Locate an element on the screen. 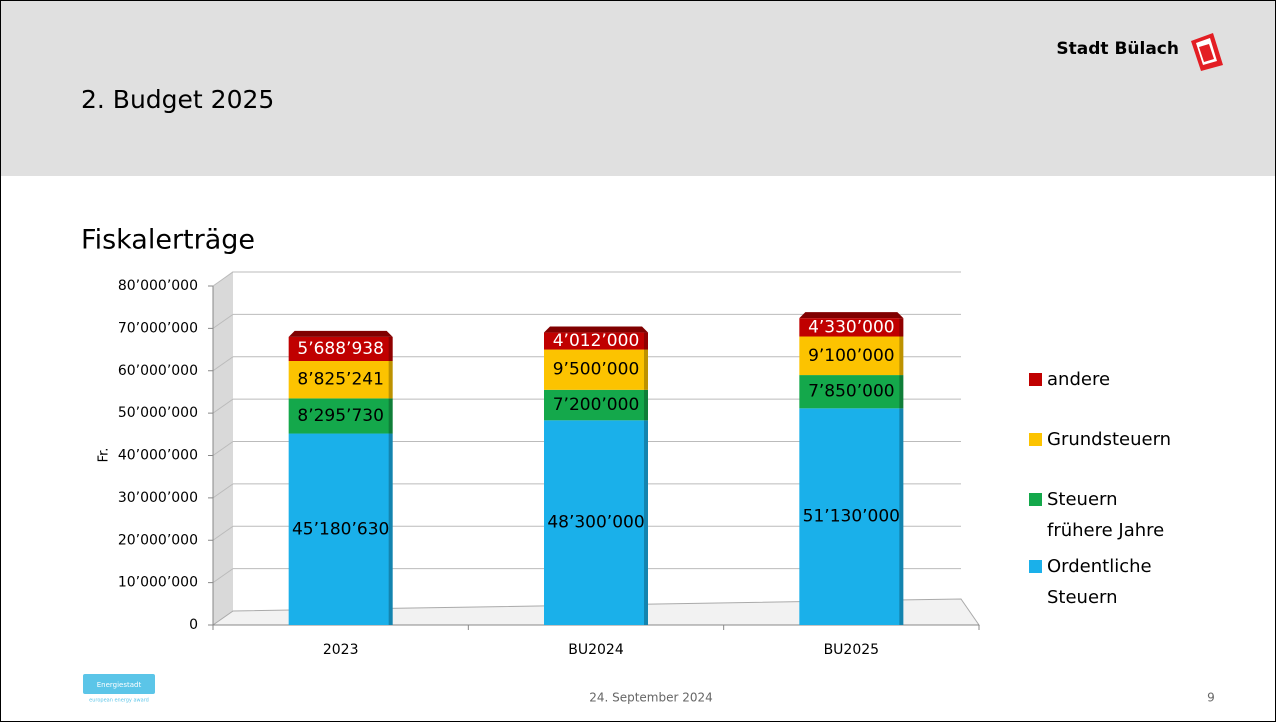 Image resolution: width=1276 pixels, height=722 pixels. brand: Stadt Bülach is located at coordinates (1117, 49).